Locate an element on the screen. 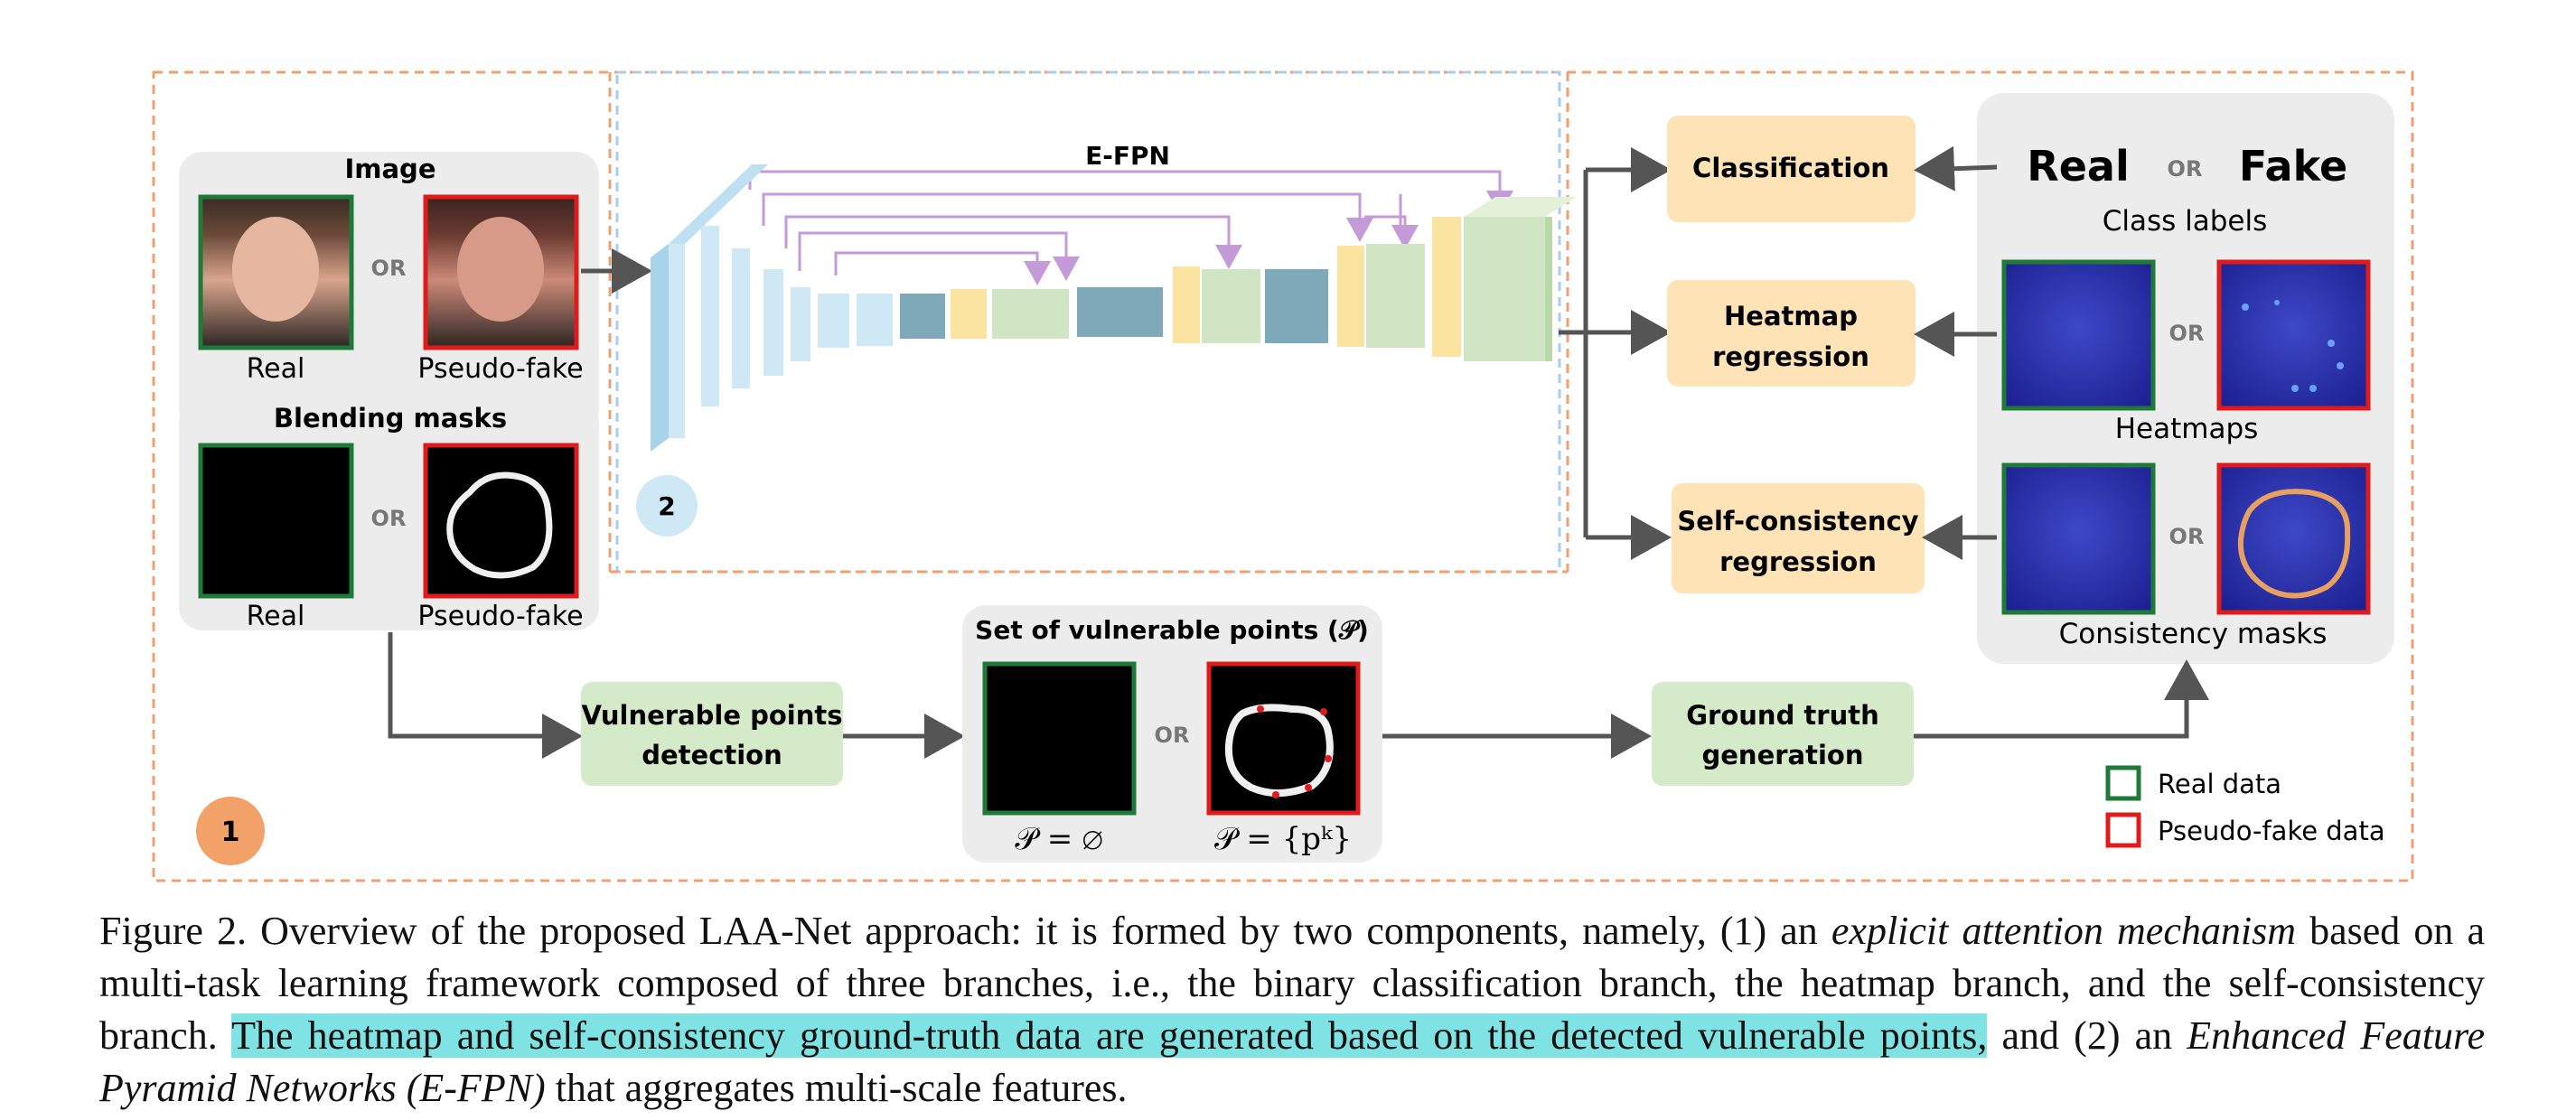 Image resolution: width=2576 pixels, height=1120 pixels. point-set-image is located at coordinates (1283, 738).